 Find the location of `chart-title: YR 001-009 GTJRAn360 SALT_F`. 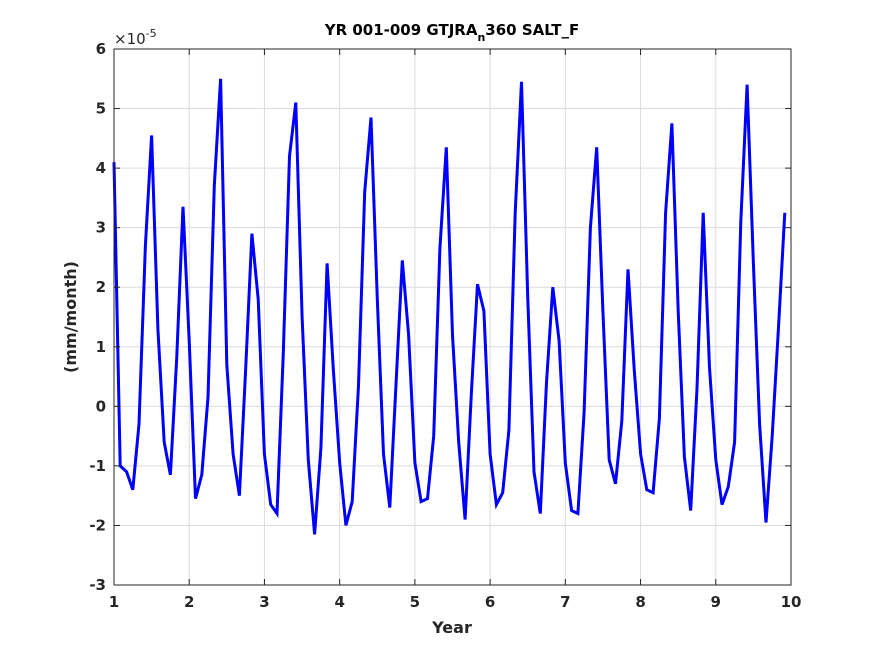

chart-title: YR 001-009 GTJRAn360 SALT_F is located at coordinates (452, 32).